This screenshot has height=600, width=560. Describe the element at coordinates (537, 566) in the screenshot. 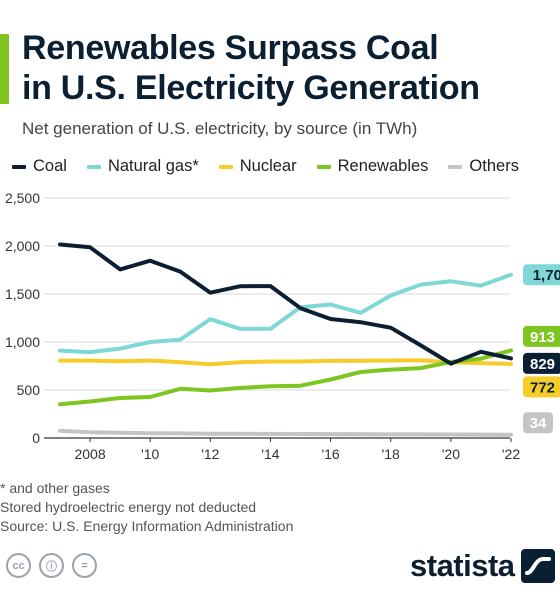

I see `statista-mark-icon` at that location.